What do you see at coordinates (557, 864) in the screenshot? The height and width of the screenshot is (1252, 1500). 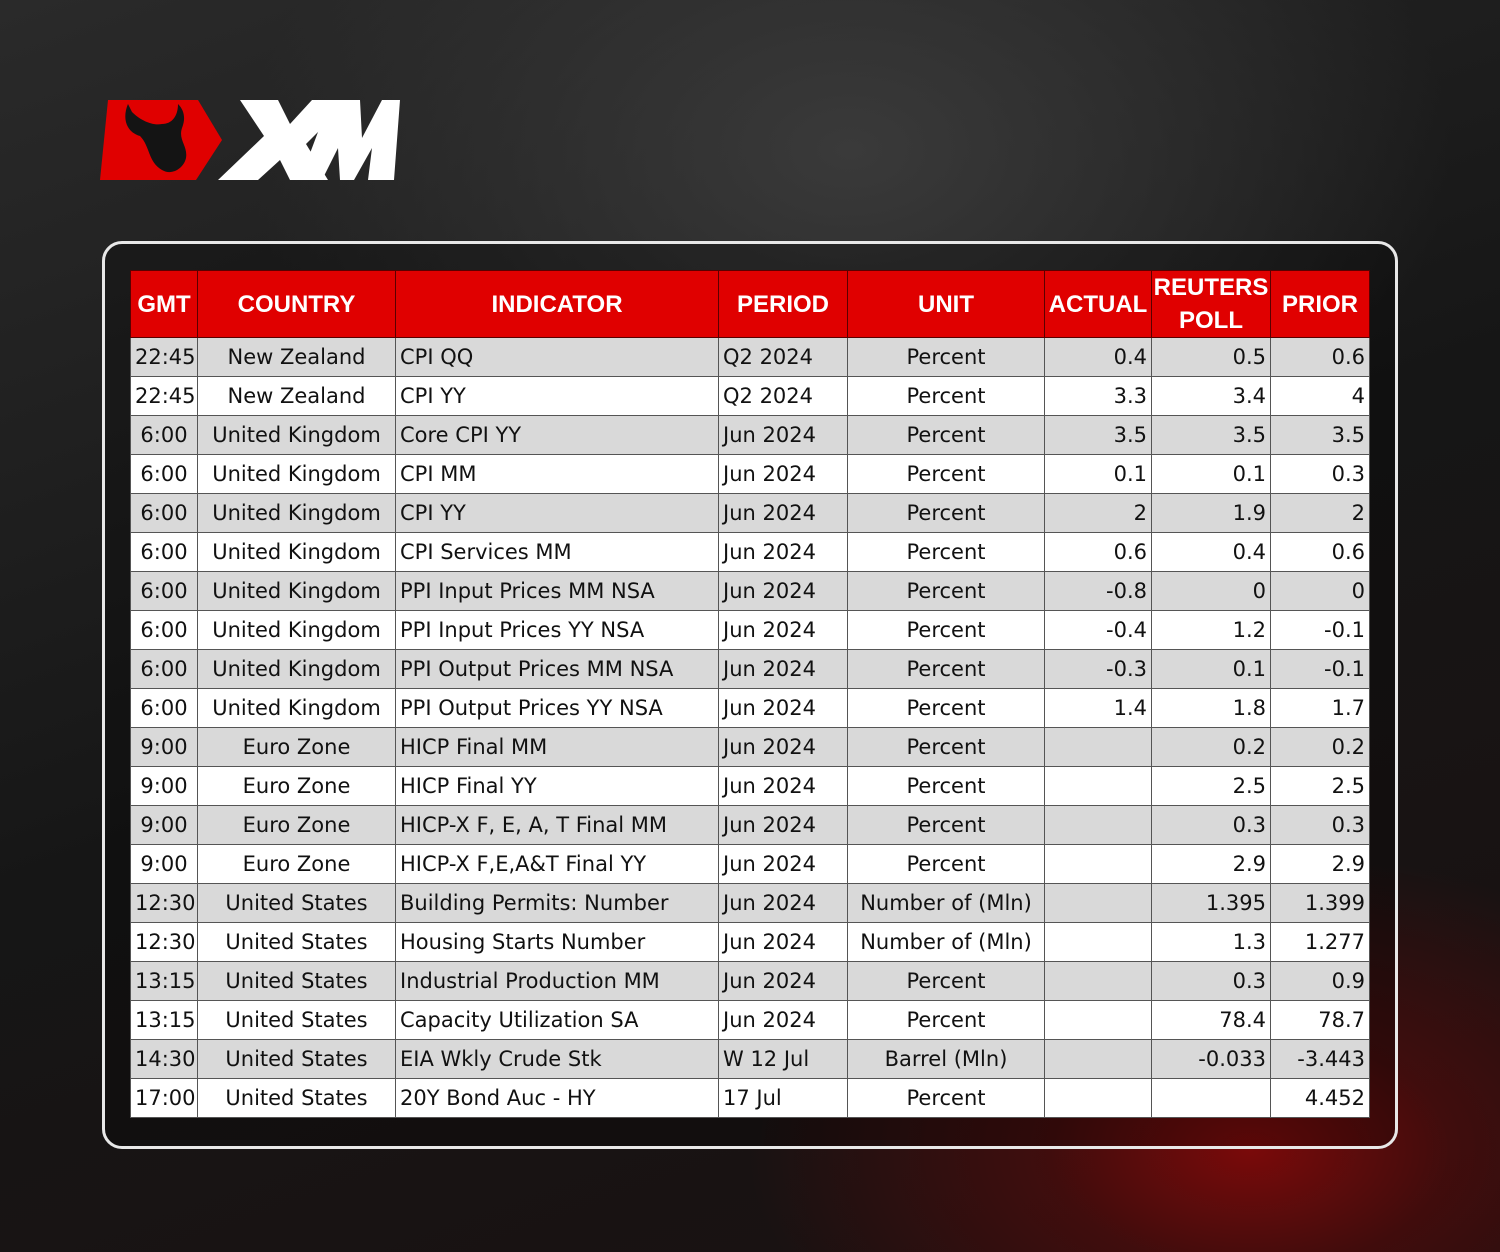 I see `cell-indicator: HICP-X F,E,A&T Final YY` at bounding box center [557, 864].